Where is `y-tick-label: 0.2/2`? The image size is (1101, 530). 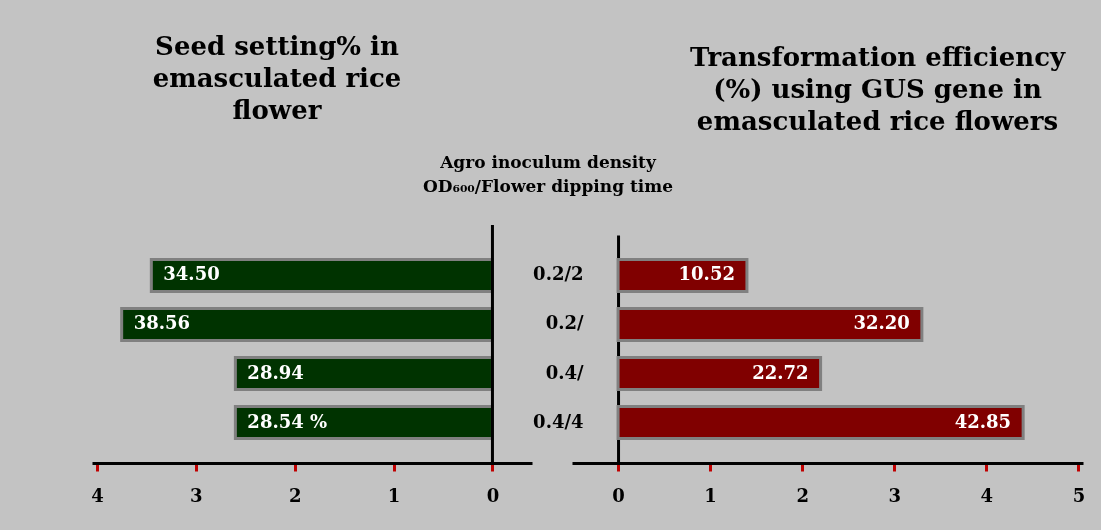
y-tick-label: 0.2/2 is located at coordinates (558, 274).